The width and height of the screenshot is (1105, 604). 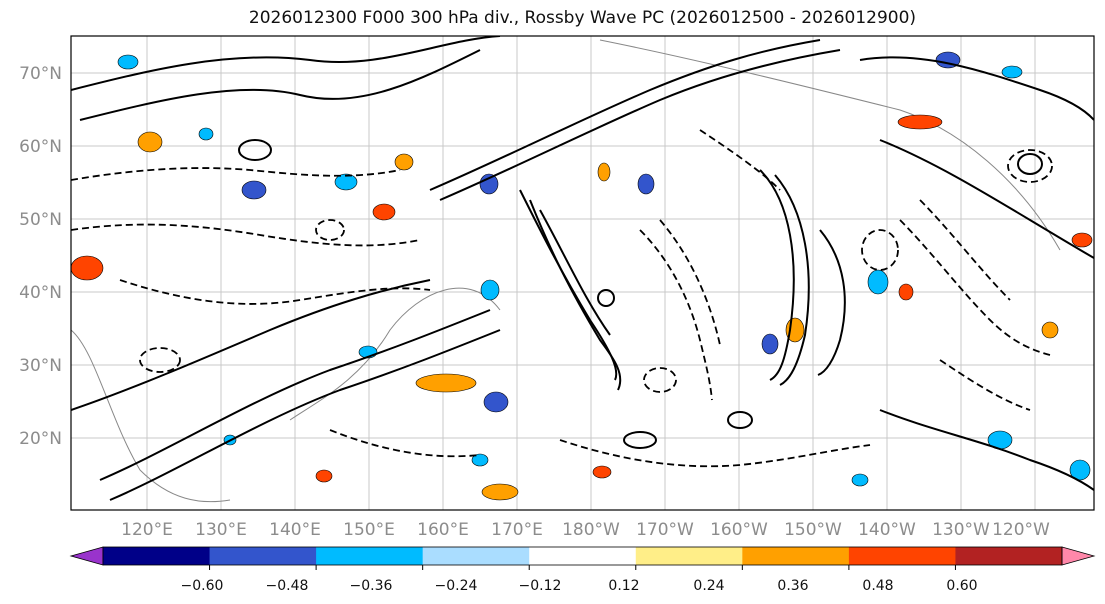 What do you see at coordinates (1021, 530) in the screenshot?
I see `lon-label: 120°W` at bounding box center [1021, 530].